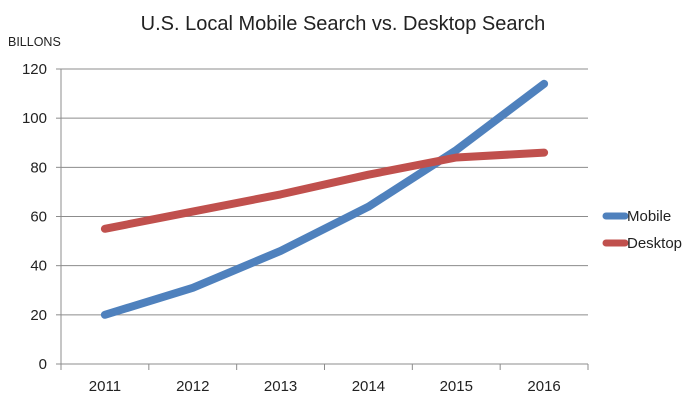 The height and width of the screenshot is (403, 688). Describe the element at coordinates (192, 386) in the screenshot. I see `x-tick-label: 2012` at that location.